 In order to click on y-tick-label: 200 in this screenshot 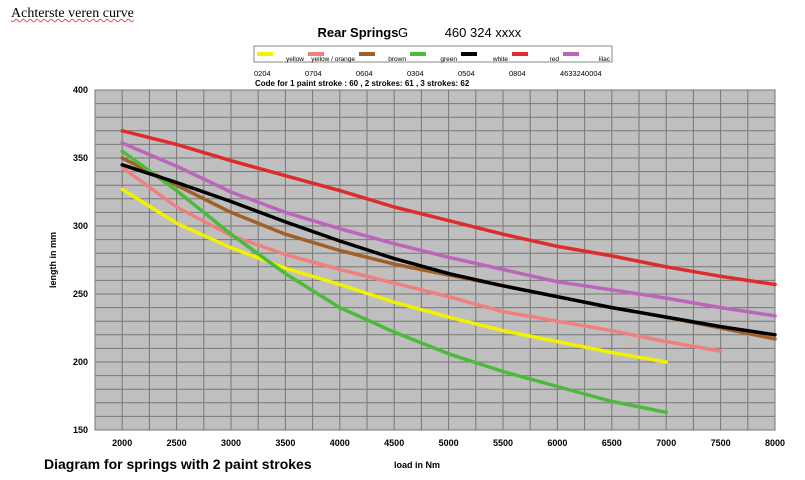, I will do `click(80, 362)`.